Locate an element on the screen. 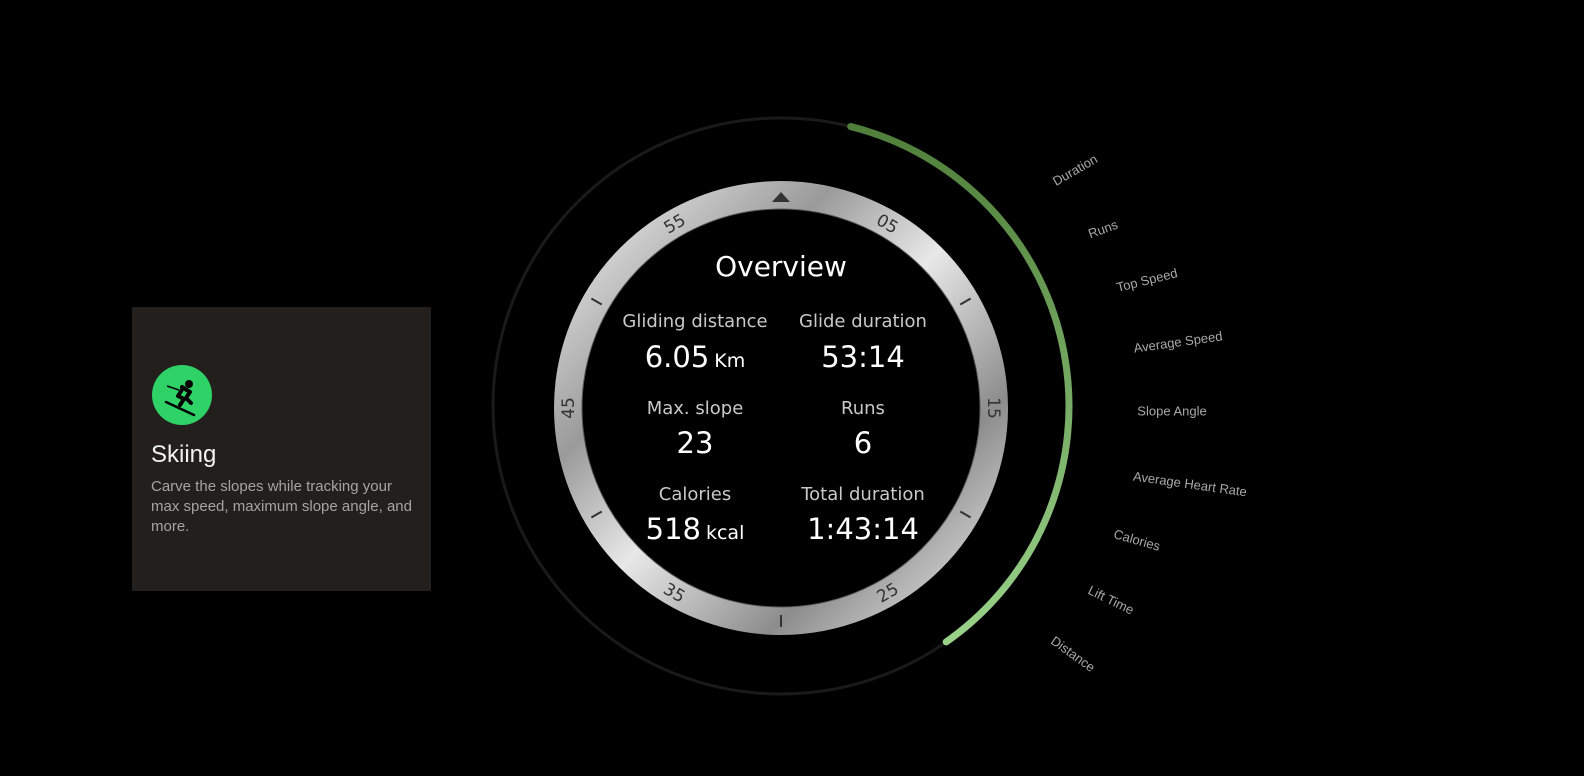 The height and width of the screenshot is (776, 1584). stat-value-group: 23 is located at coordinates (695, 443).